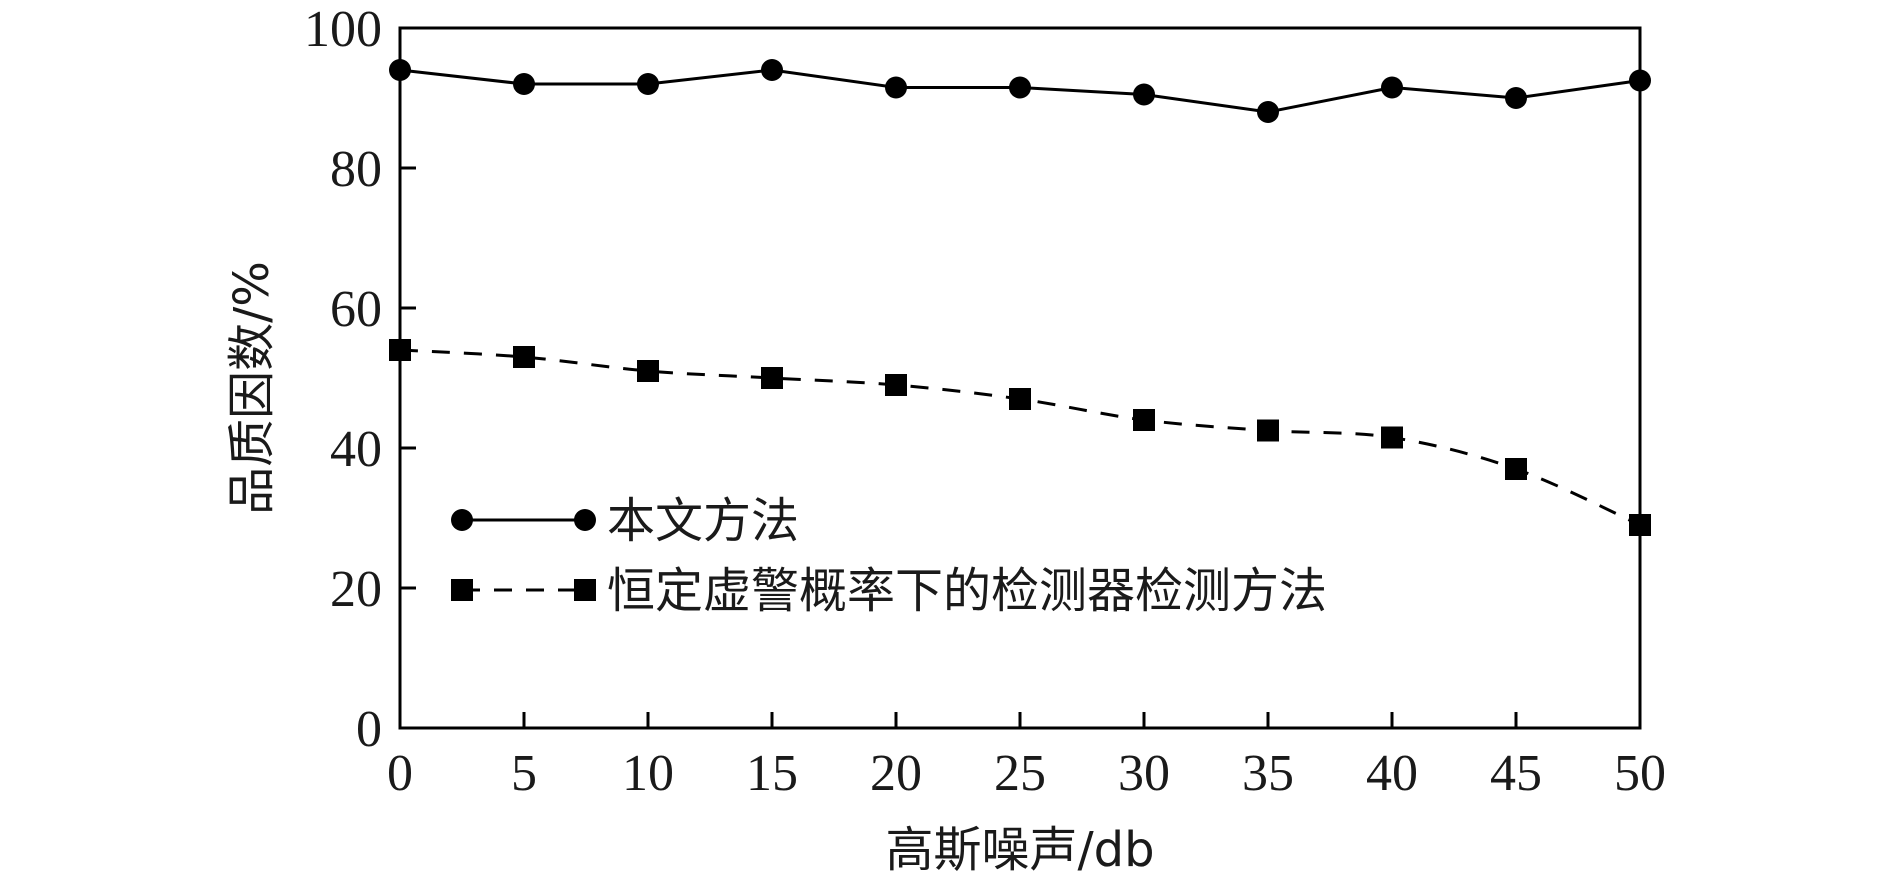  Describe the element at coordinates (1019, 850) in the screenshot. I see `x-axis-title: 高斯噪声/db` at that location.